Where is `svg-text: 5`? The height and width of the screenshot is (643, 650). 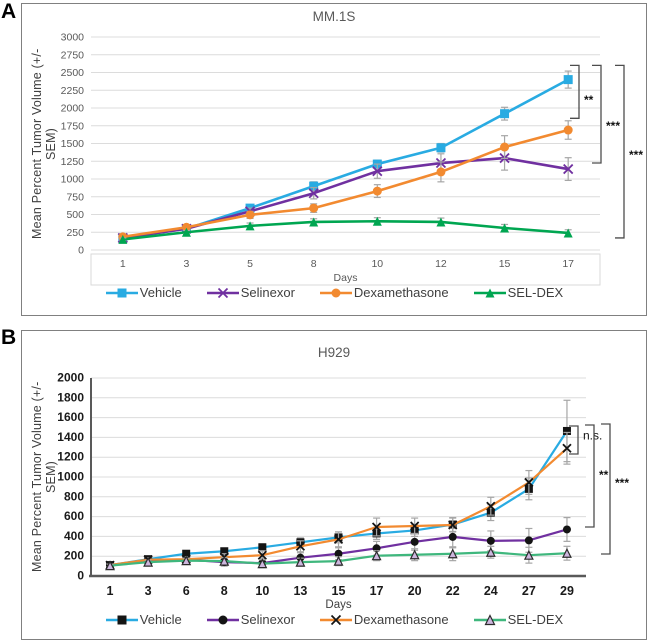 svg-text: 5 is located at coordinates (250, 264).